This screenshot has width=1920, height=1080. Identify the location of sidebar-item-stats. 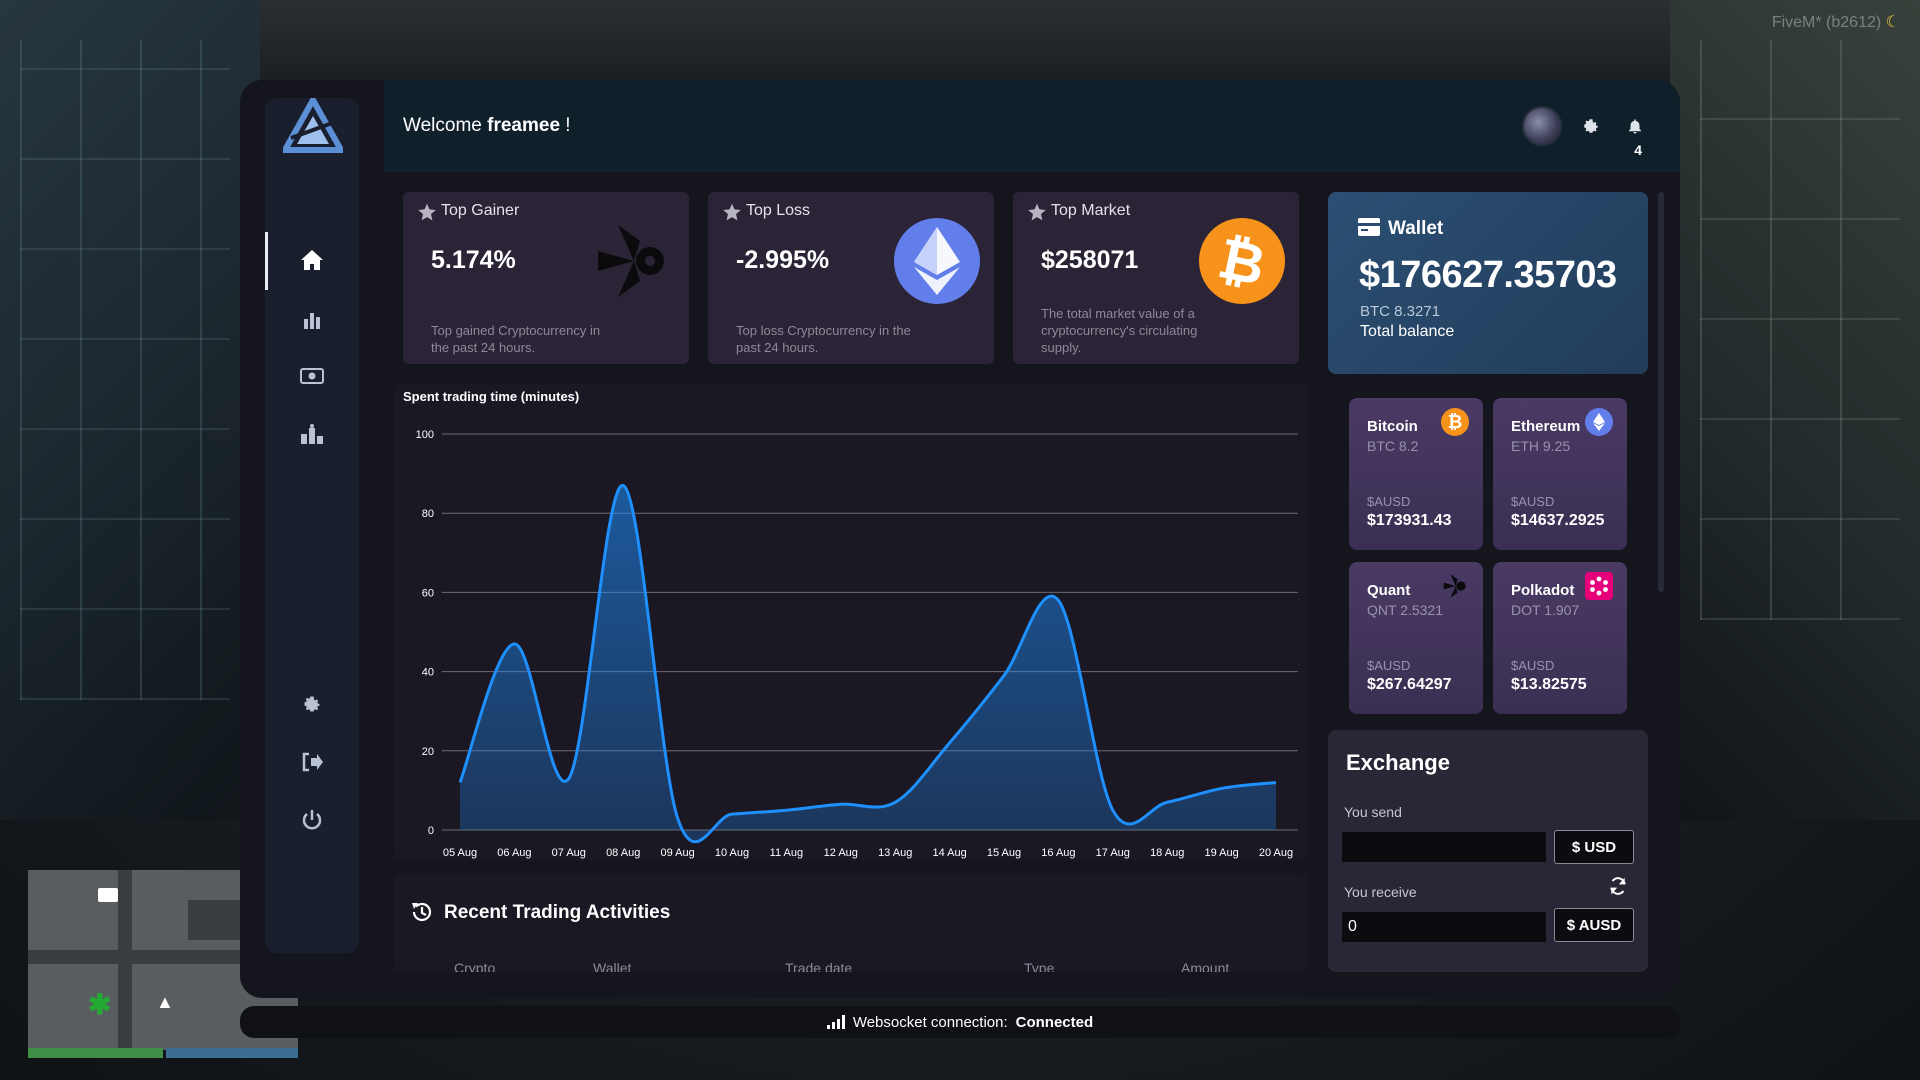
(312, 320).